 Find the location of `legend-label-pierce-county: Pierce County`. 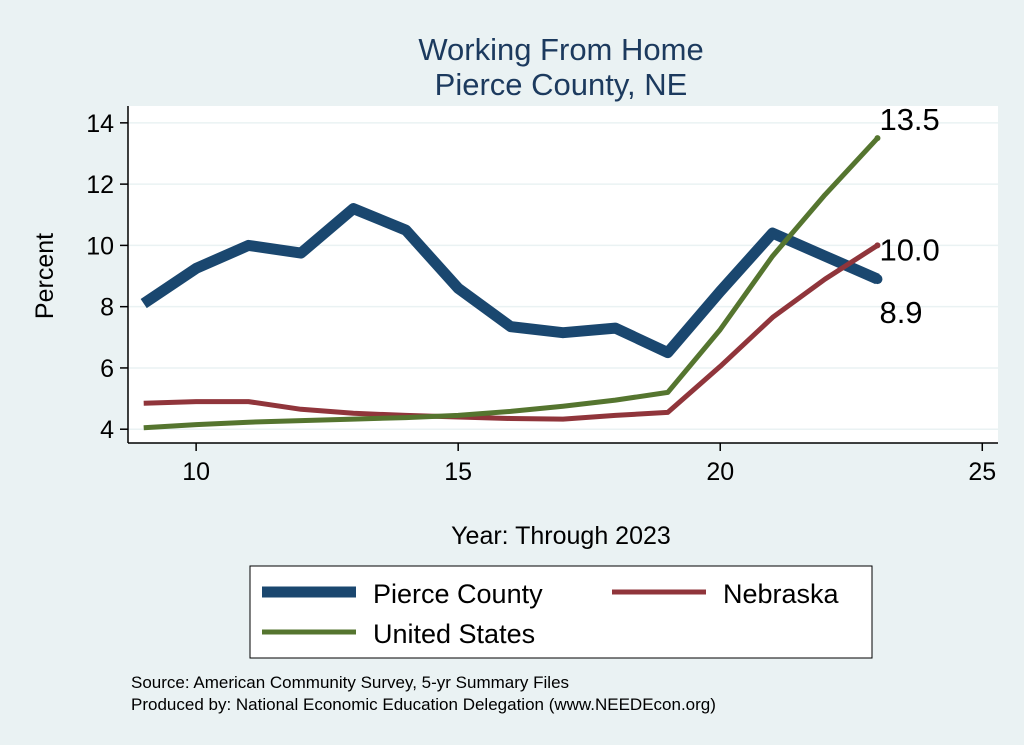

legend-label-pierce-county: Pierce County is located at coordinates (458, 594).